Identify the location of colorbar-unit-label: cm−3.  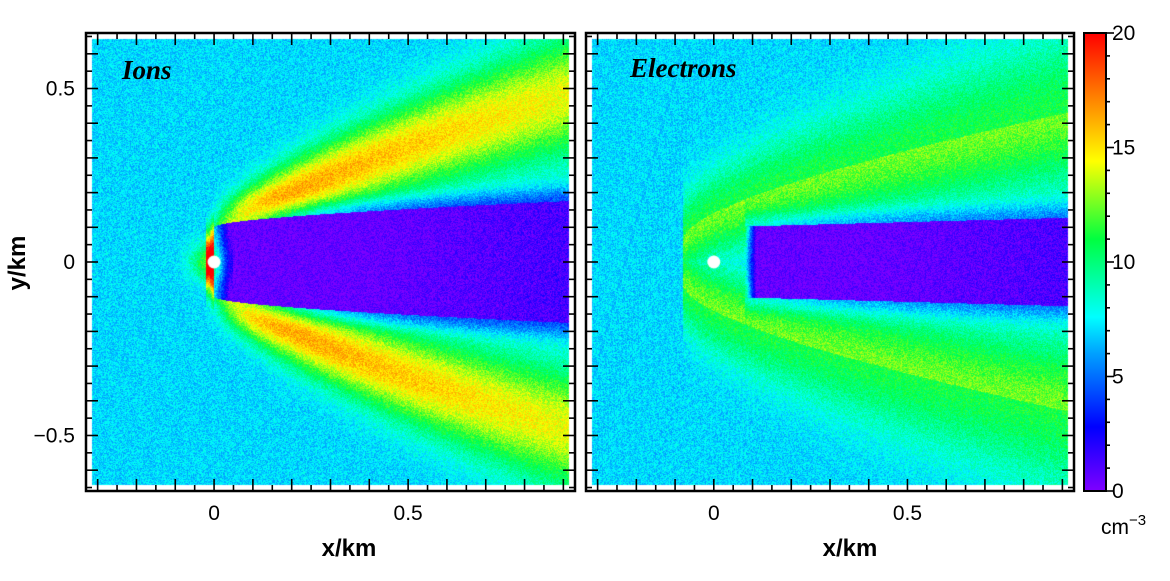
(1123, 525).